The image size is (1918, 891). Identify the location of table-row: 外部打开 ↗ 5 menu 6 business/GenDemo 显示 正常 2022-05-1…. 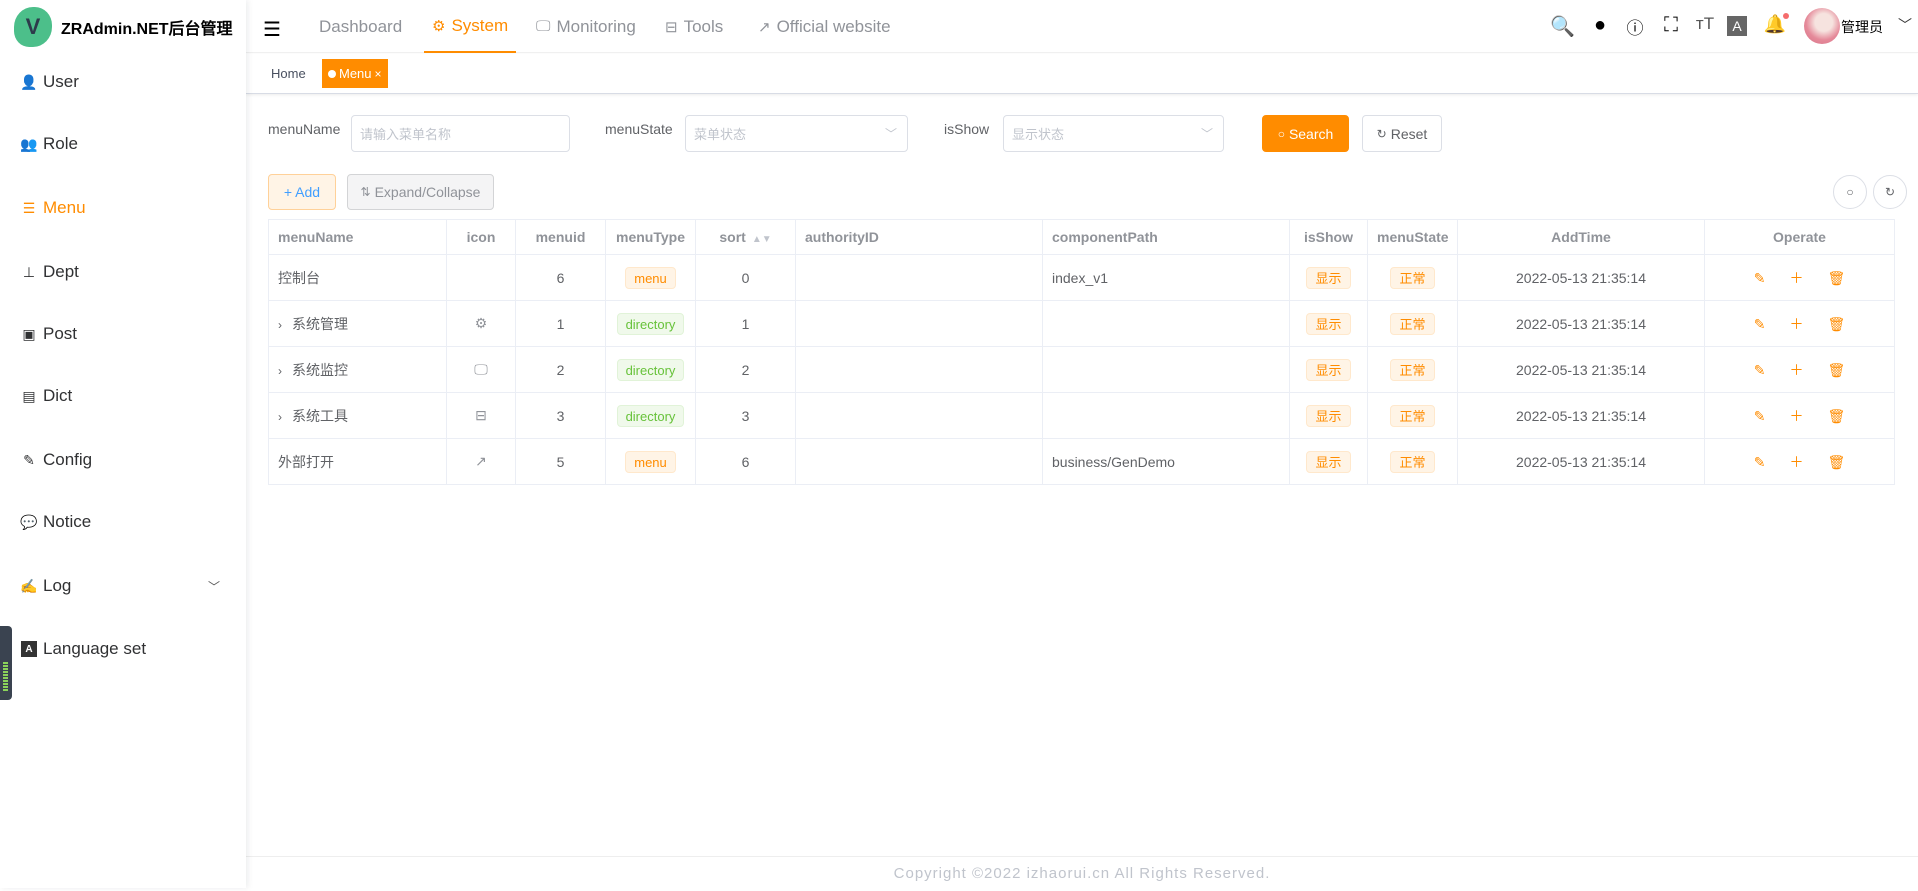
(1081, 461).